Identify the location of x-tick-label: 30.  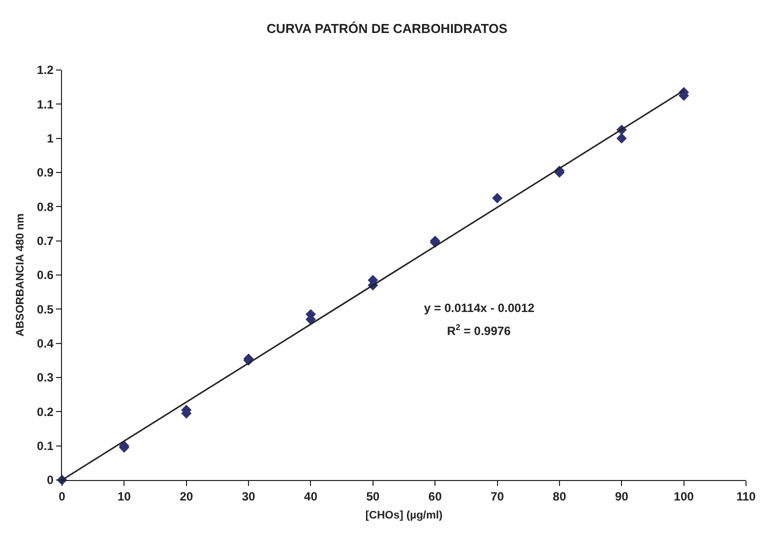
(249, 496).